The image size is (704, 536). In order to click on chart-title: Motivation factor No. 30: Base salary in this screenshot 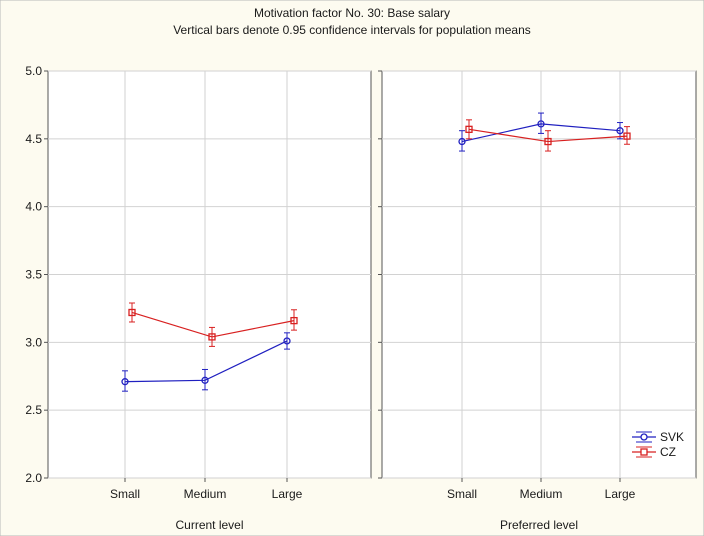, I will do `click(352, 13)`.